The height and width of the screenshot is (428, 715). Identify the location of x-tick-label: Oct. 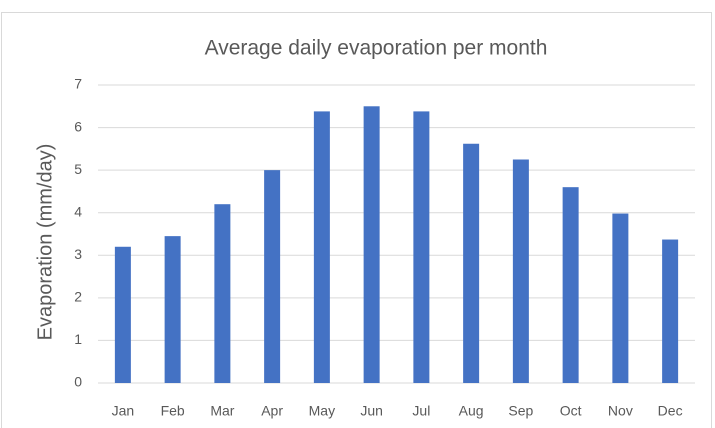
(571, 411).